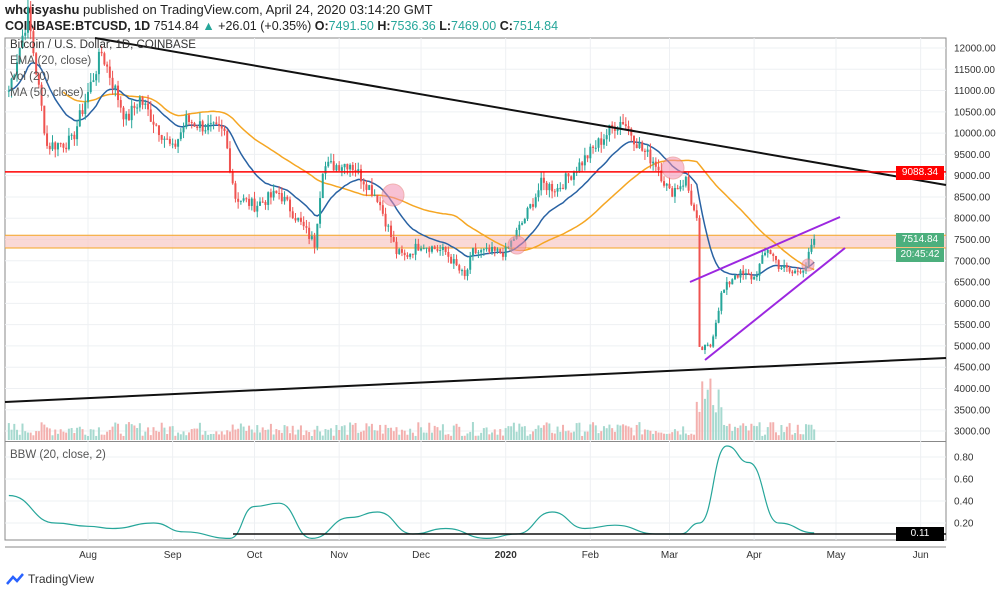 The height and width of the screenshot is (592, 1000). What do you see at coordinates (765, 249) in the screenshot?
I see `channel-upper-line` at bounding box center [765, 249].